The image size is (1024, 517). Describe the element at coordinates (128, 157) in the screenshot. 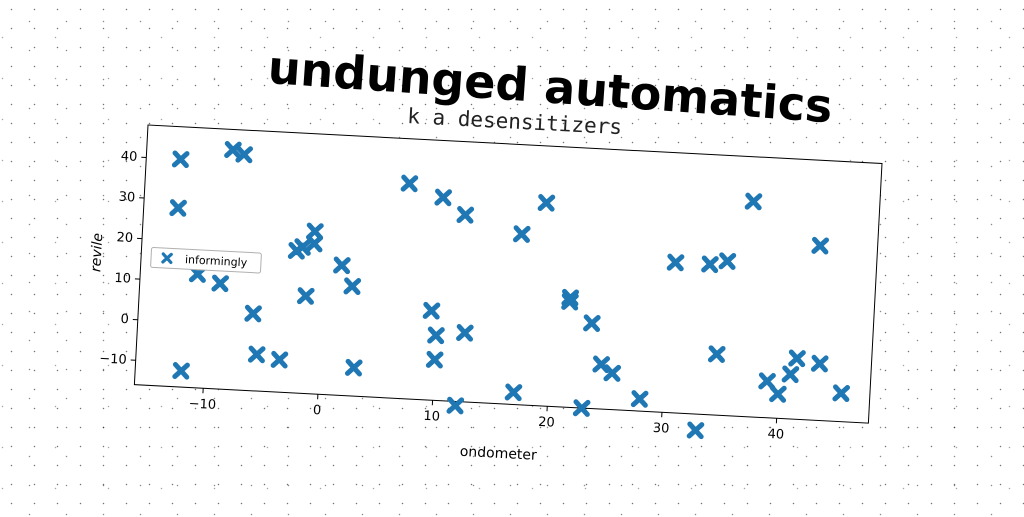

I see `y-tick-label: 40` at that location.